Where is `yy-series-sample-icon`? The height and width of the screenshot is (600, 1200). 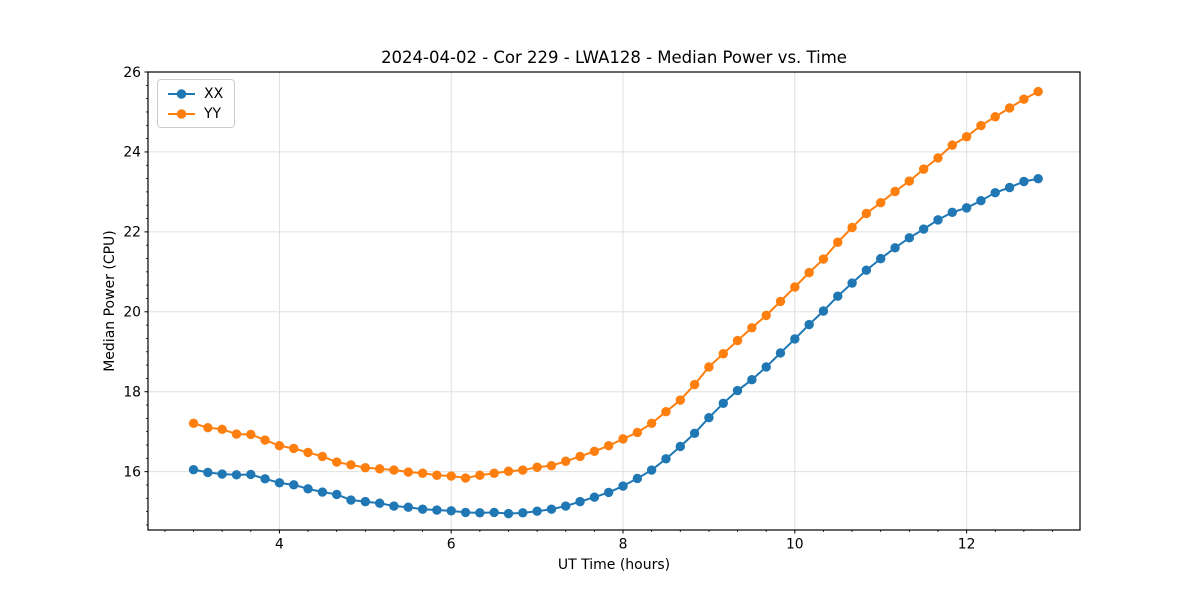
yy-series-sample-icon is located at coordinates (181, 113).